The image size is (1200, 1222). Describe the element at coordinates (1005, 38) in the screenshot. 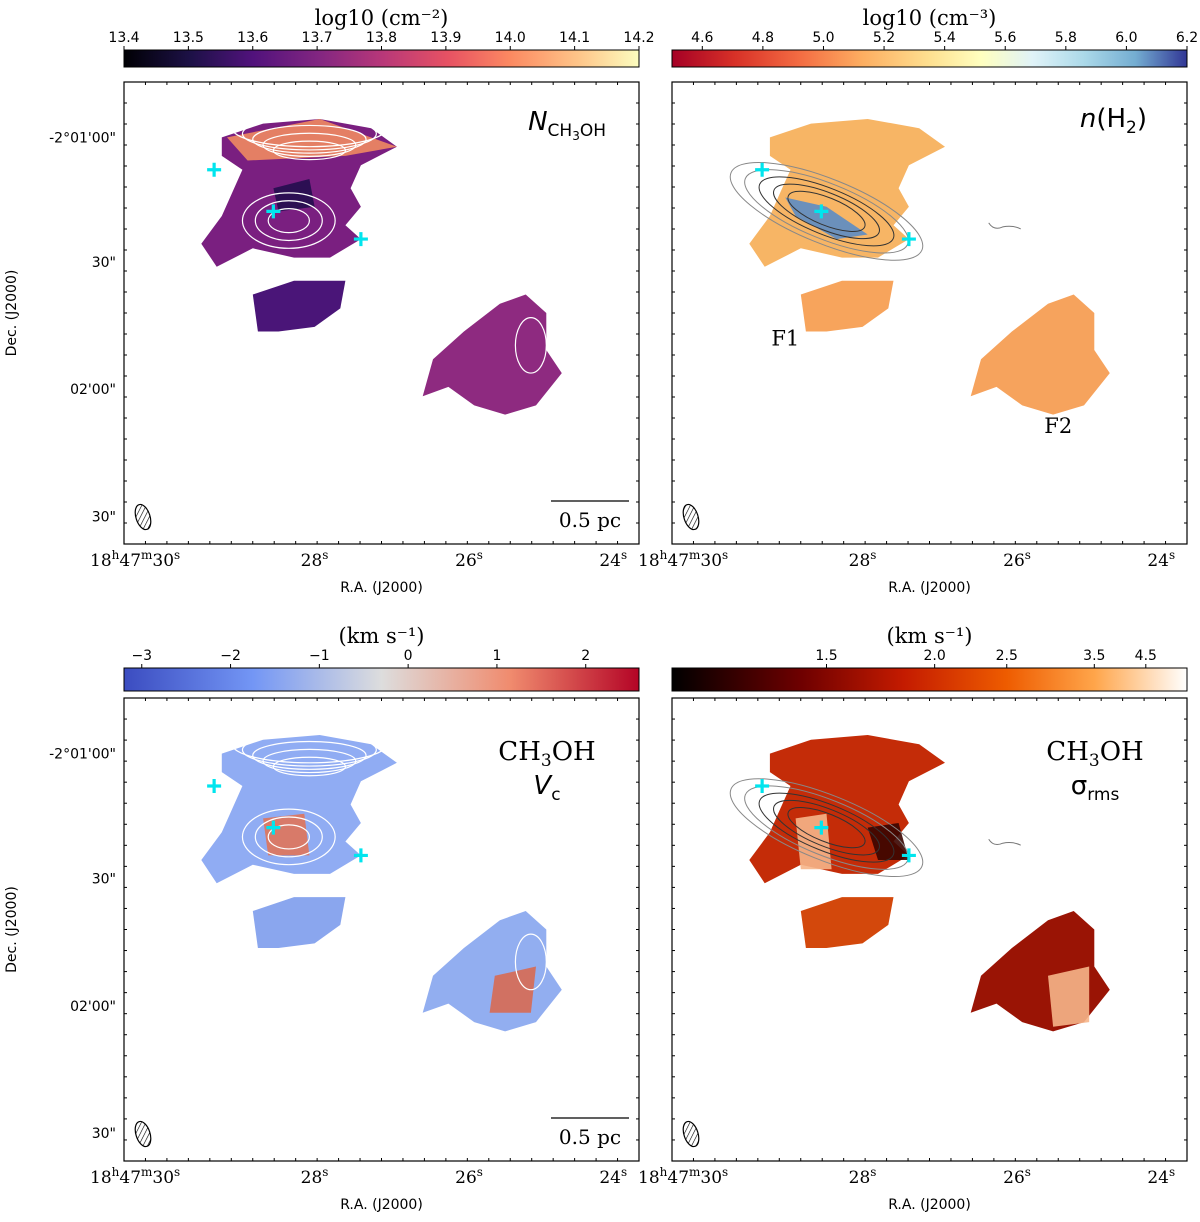

I see `colorbar-tick-label: 5.6` at that location.